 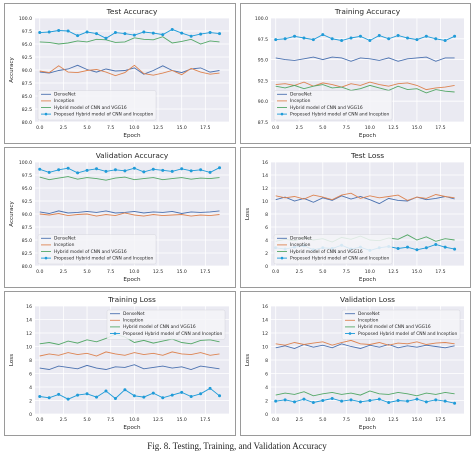 What do you see at coordinates (367, 11) in the screenshot?
I see `chart-title: Training Accuracy` at bounding box center [367, 11].